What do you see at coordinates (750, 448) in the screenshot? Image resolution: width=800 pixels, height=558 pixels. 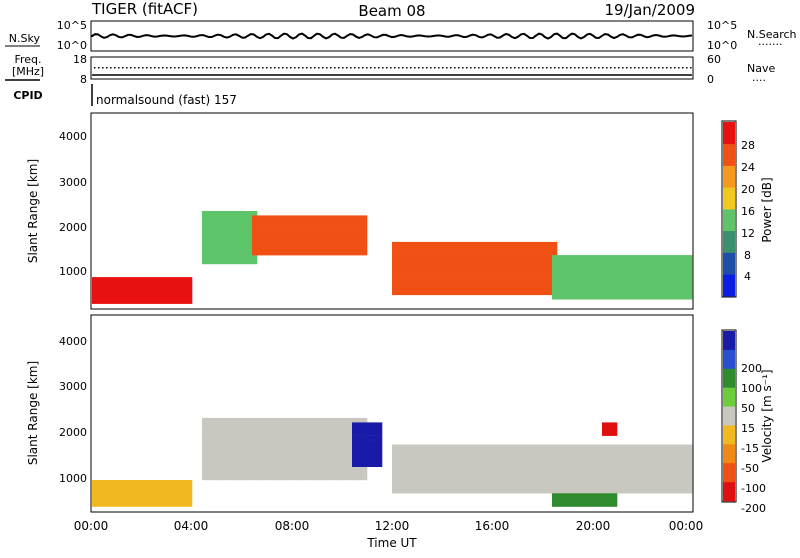 I see `vel-cb-tick-neg15: -15` at bounding box center [750, 448].